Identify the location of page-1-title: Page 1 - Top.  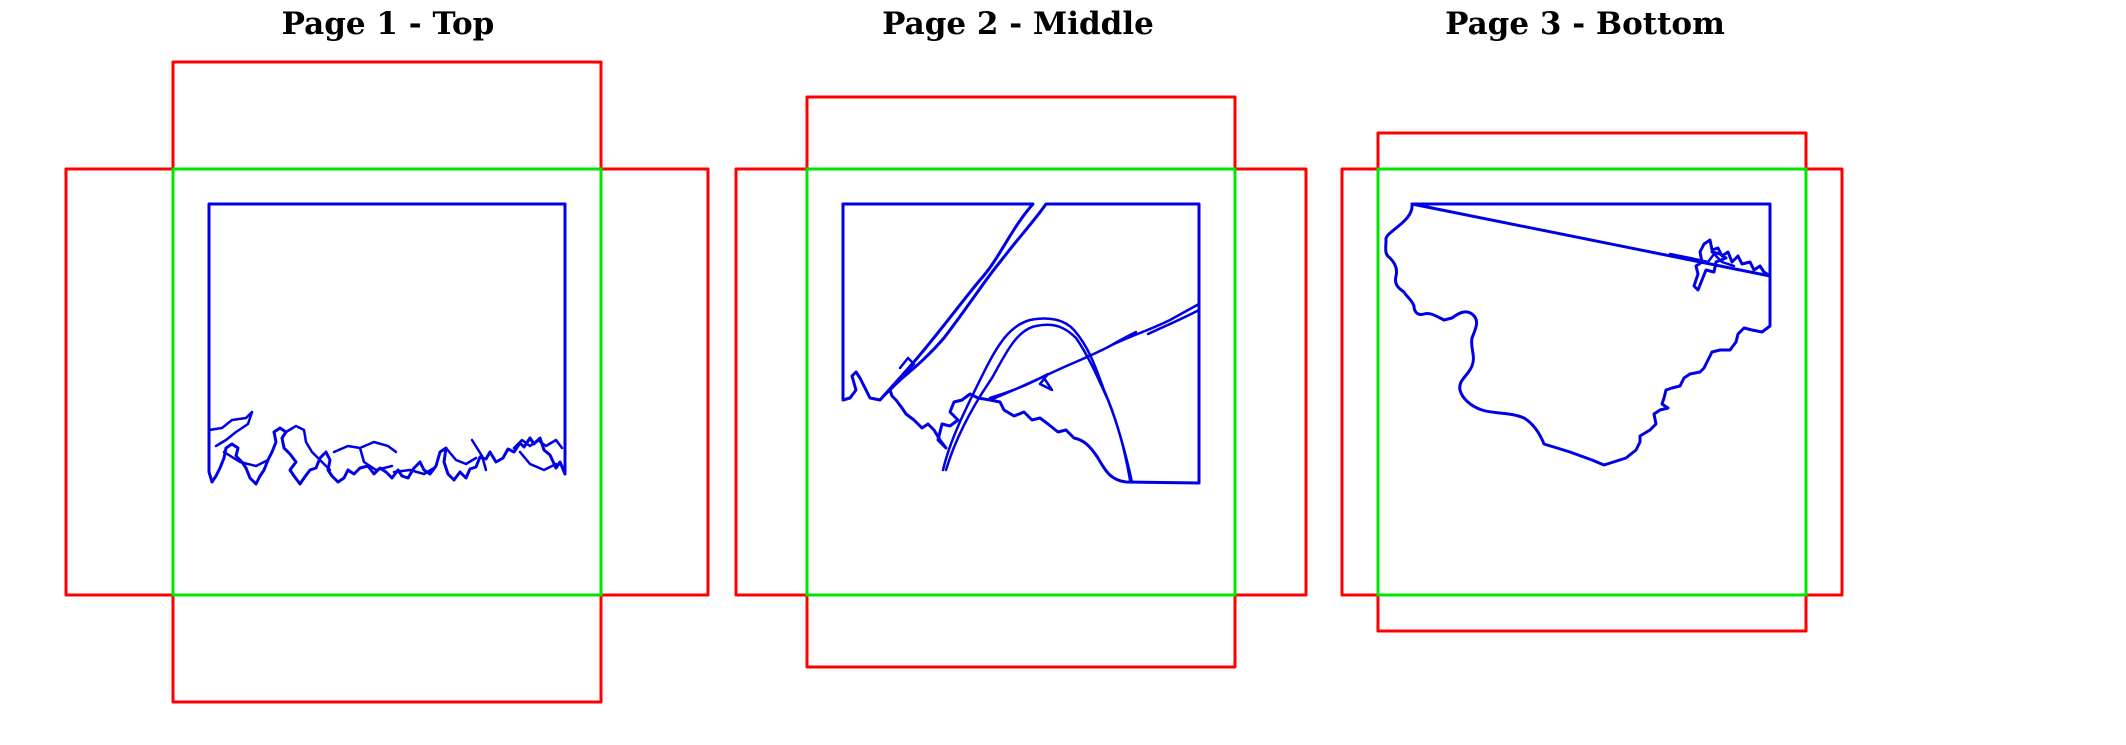
(388, 24).